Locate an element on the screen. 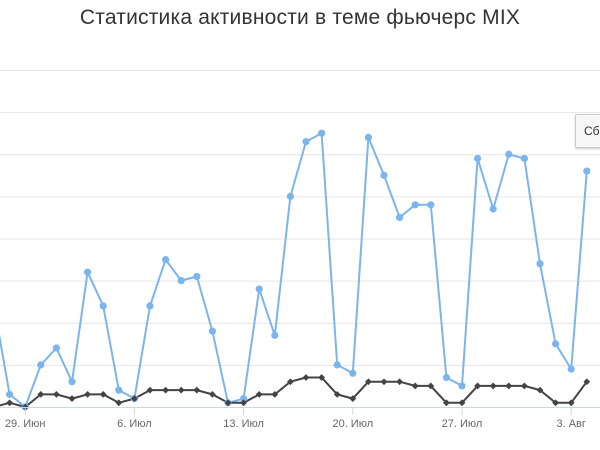 This screenshot has width=600, height=450. x-tick-label: 20. Июл is located at coordinates (352, 424).